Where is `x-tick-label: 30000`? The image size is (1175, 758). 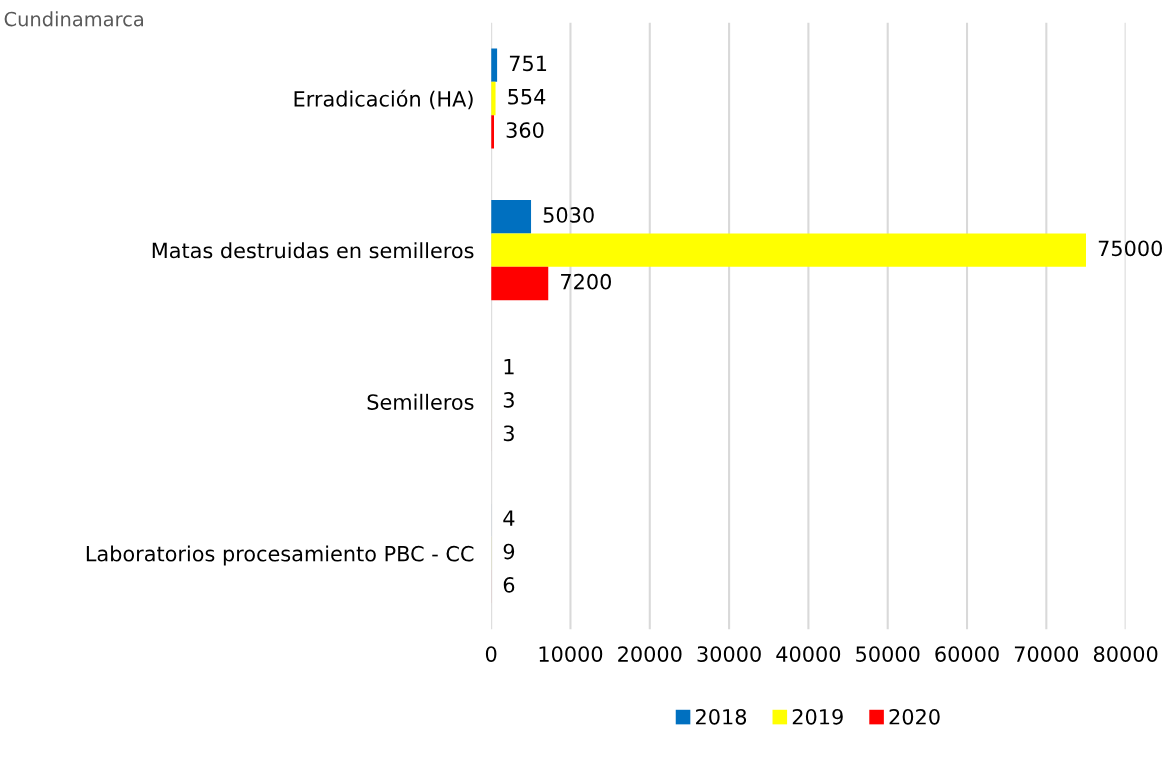 x-tick-label: 30000 is located at coordinates (729, 654).